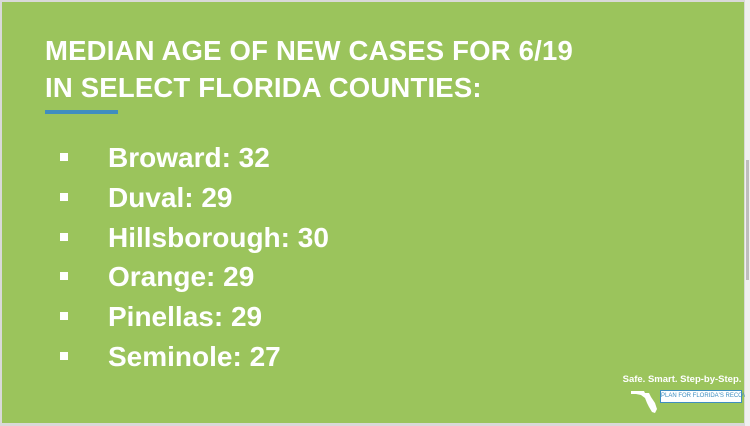 The height and width of the screenshot is (426, 750). Describe the element at coordinates (194, 356) in the screenshot. I see `item-text: Seminole: 27` at that location.